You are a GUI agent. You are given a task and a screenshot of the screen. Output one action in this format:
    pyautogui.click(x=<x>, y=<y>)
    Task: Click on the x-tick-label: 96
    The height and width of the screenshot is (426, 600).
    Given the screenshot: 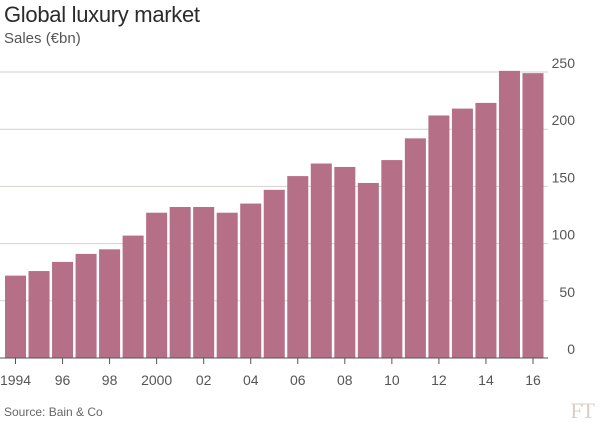 What is the action you would take?
    pyautogui.click(x=63, y=380)
    